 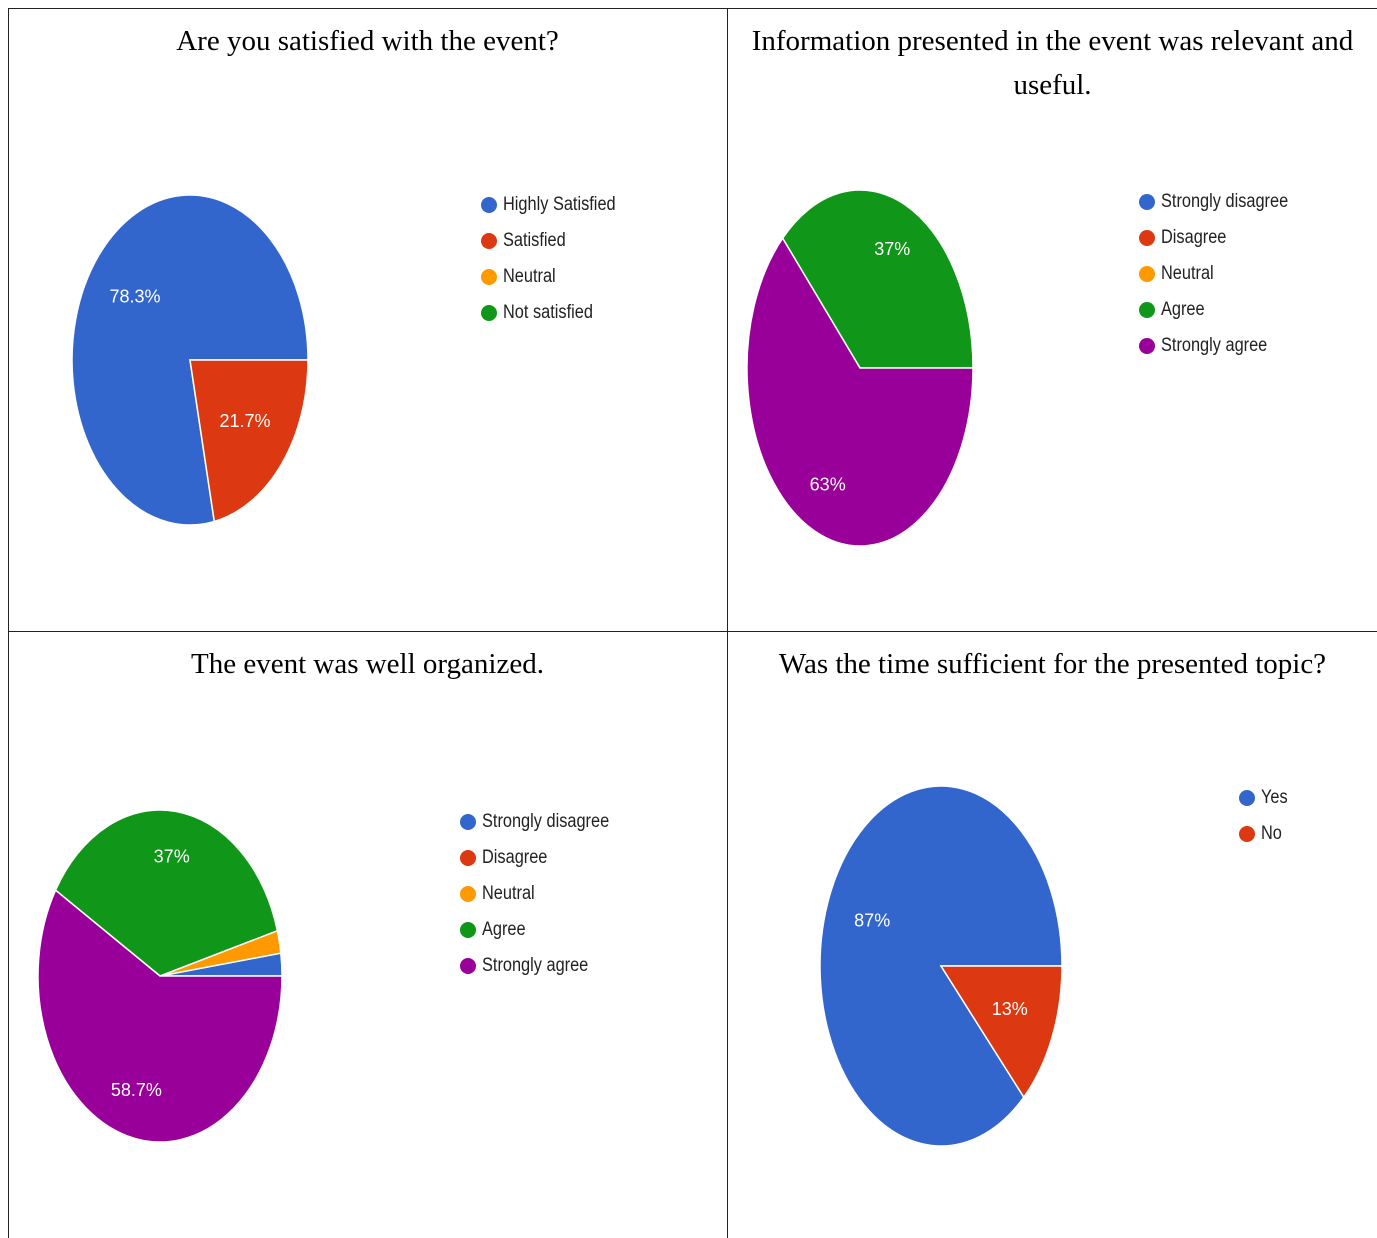 I want to click on legend-label: Not satisfied, so click(x=548, y=312).